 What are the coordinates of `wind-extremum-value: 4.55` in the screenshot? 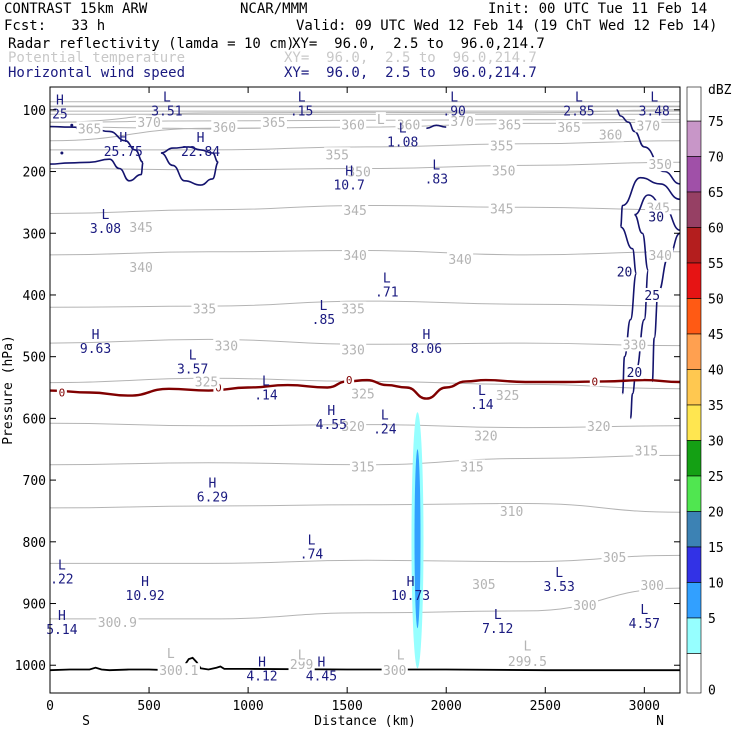 It's located at (331, 425).